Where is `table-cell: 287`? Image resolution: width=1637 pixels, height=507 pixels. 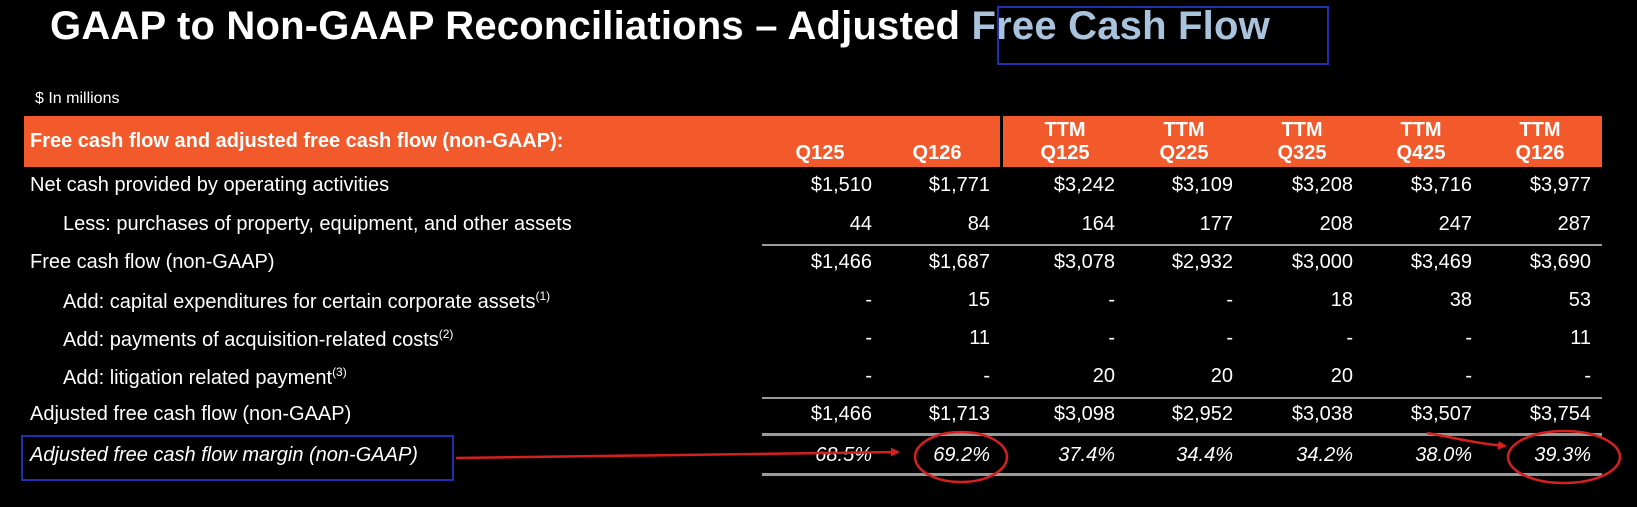 table-cell: 287 is located at coordinates (1574, 224).